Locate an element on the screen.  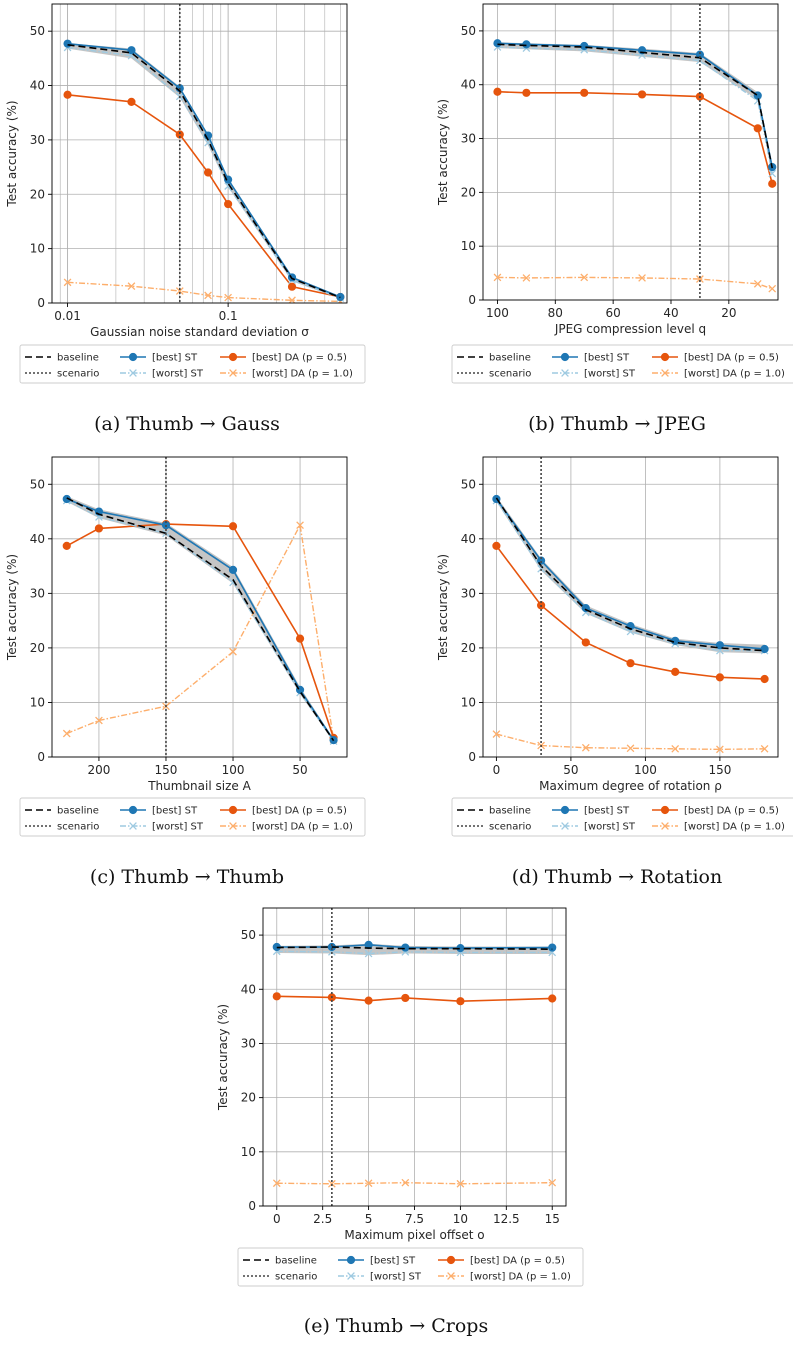
grid is located at coordinates (630, 607).